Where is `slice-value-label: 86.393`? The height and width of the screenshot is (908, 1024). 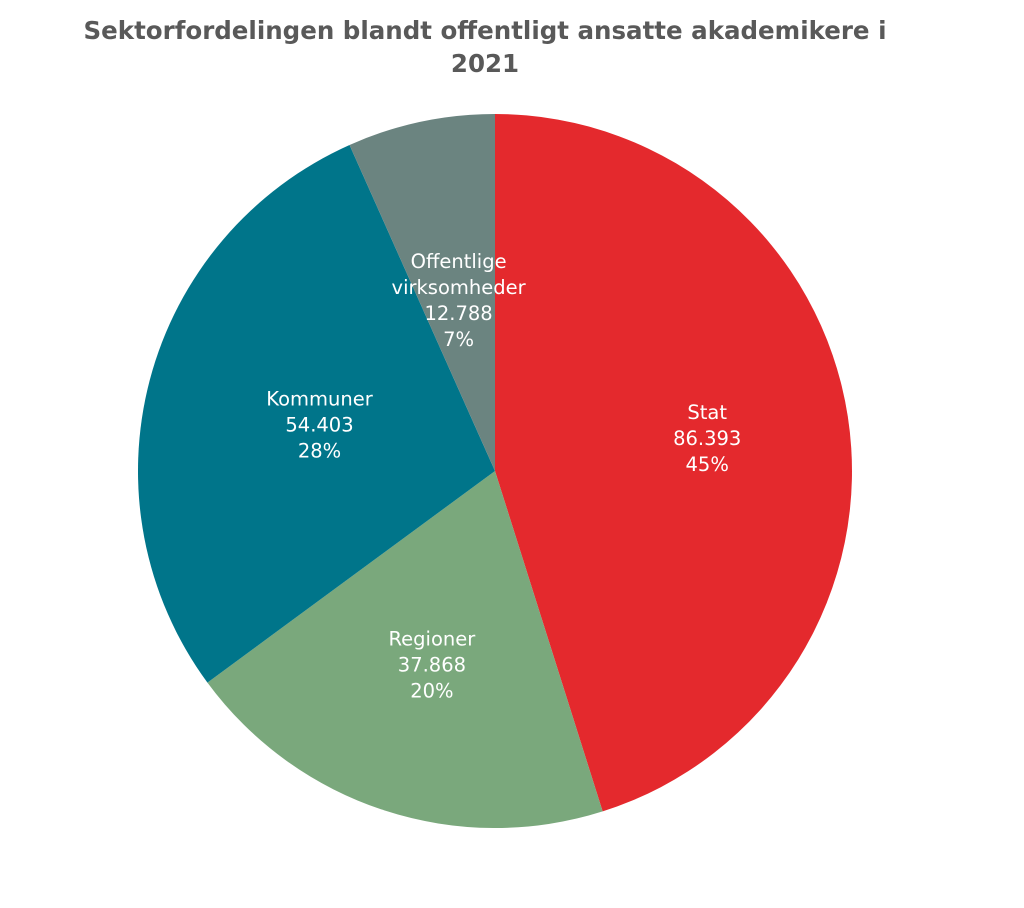 slice-value-label: 86.393 is located at coordinates (707, 438).